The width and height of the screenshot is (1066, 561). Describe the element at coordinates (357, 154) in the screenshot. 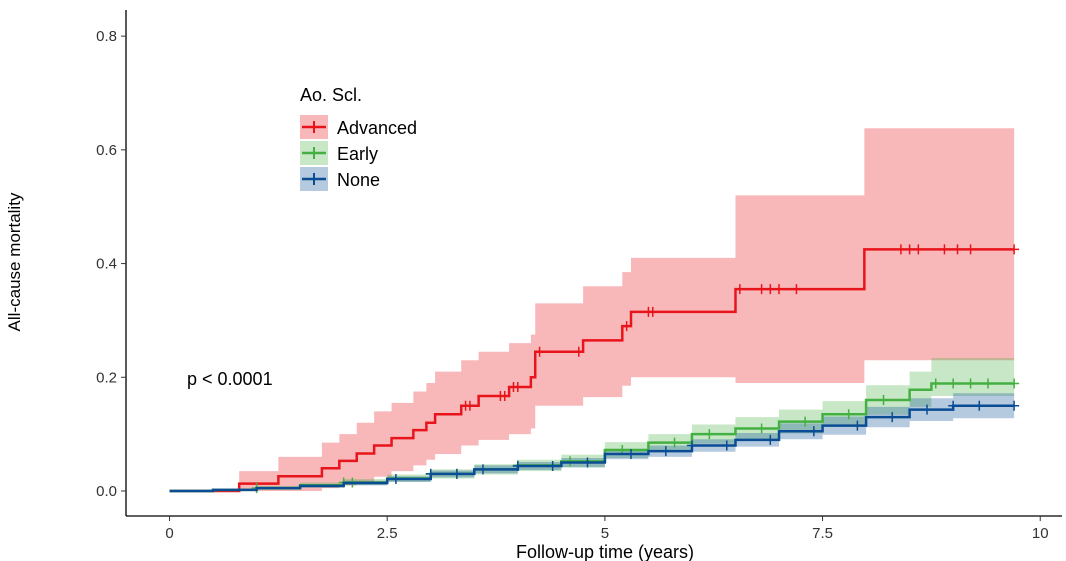

I see `legend-label: Early` at that location.